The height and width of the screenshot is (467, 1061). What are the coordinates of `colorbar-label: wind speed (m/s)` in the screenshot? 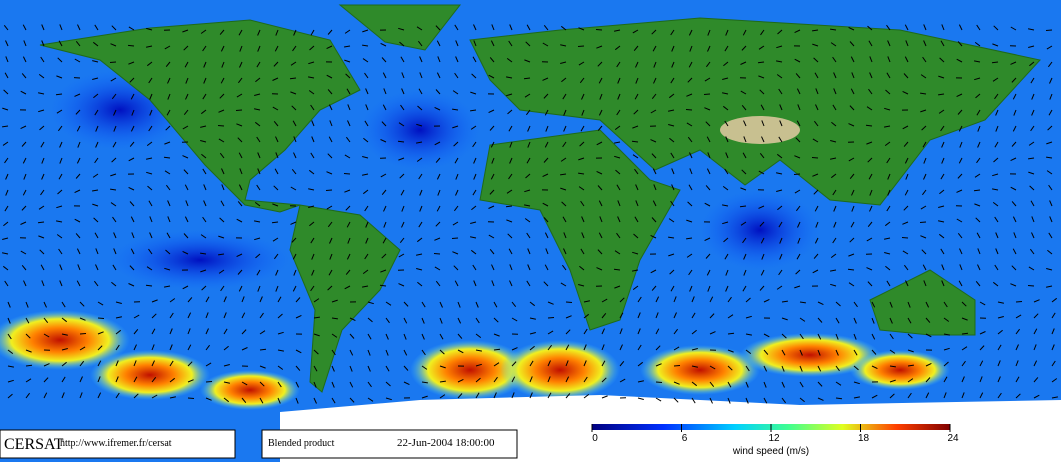 It's located at (770, 451).